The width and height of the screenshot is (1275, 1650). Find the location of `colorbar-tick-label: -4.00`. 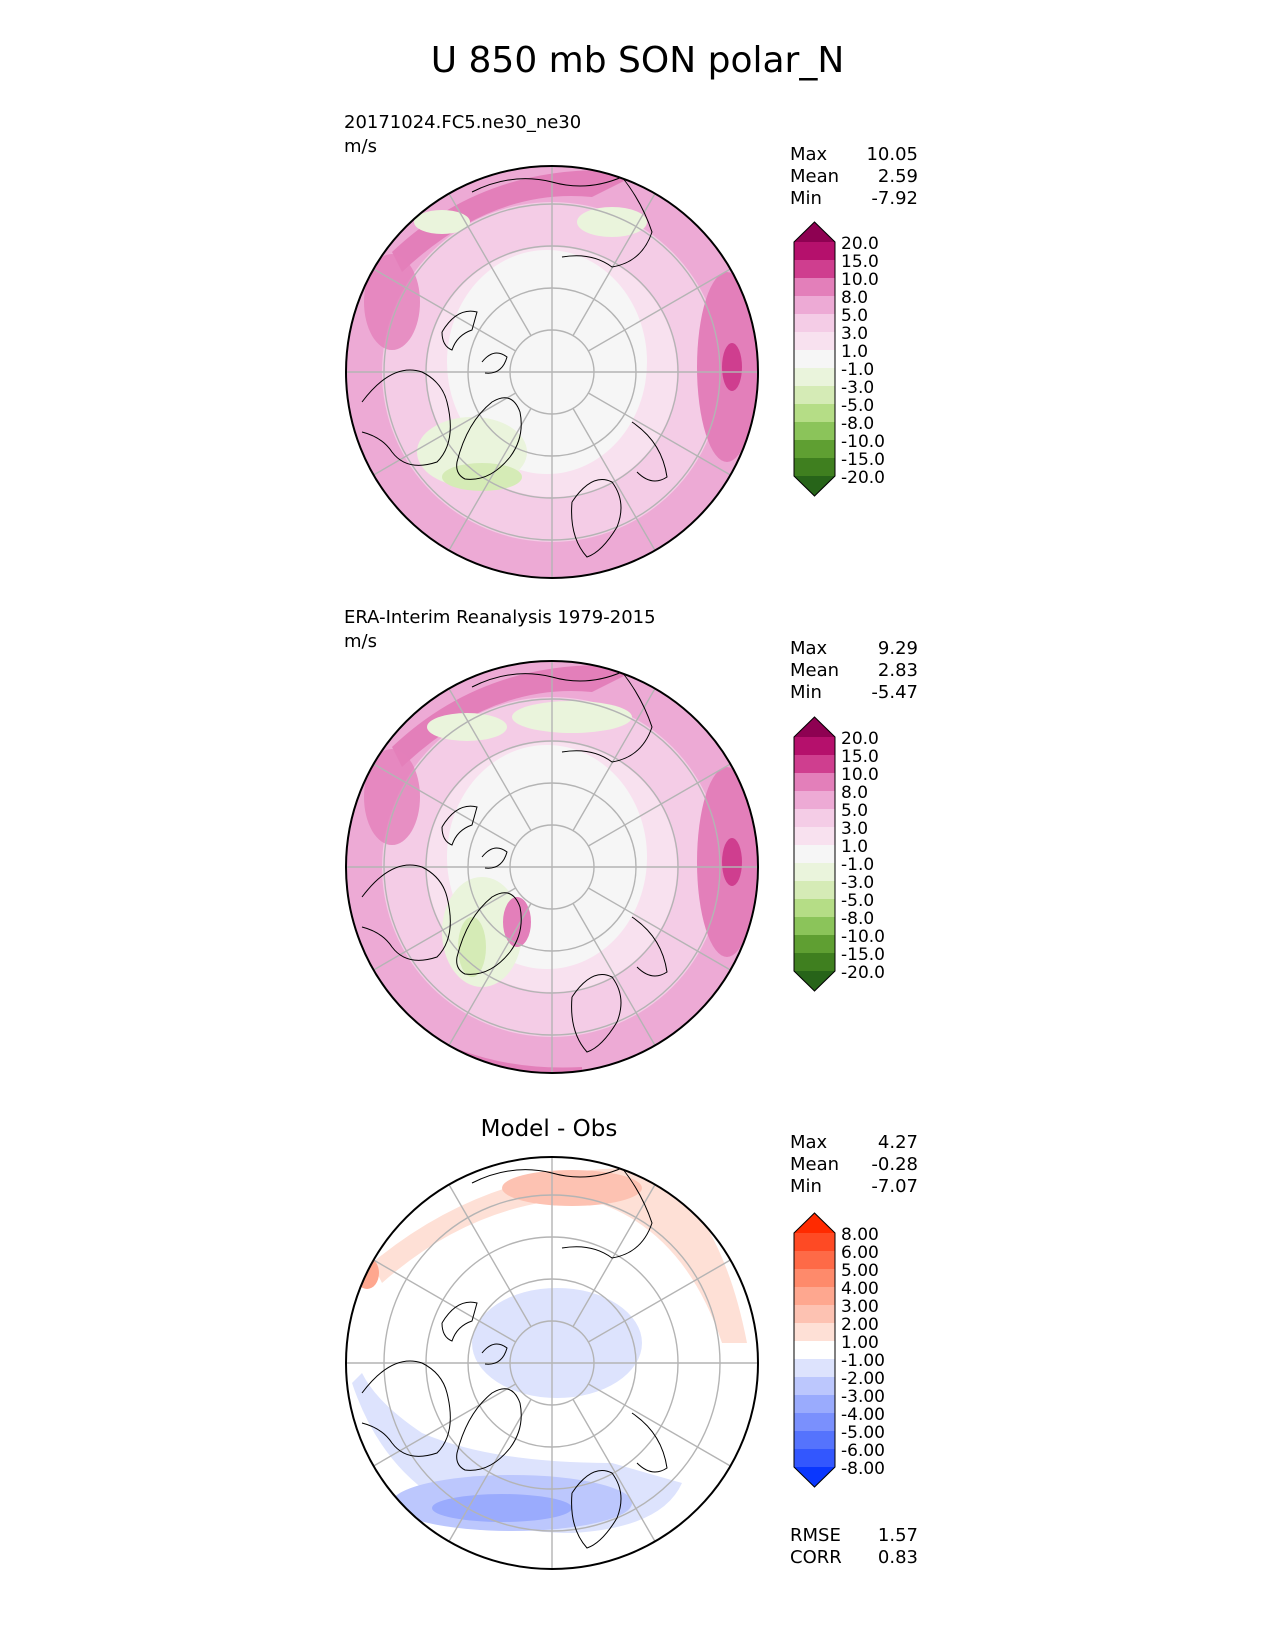

colorbar-tick-label: -4.00 is located at coordinates (863, 1415).